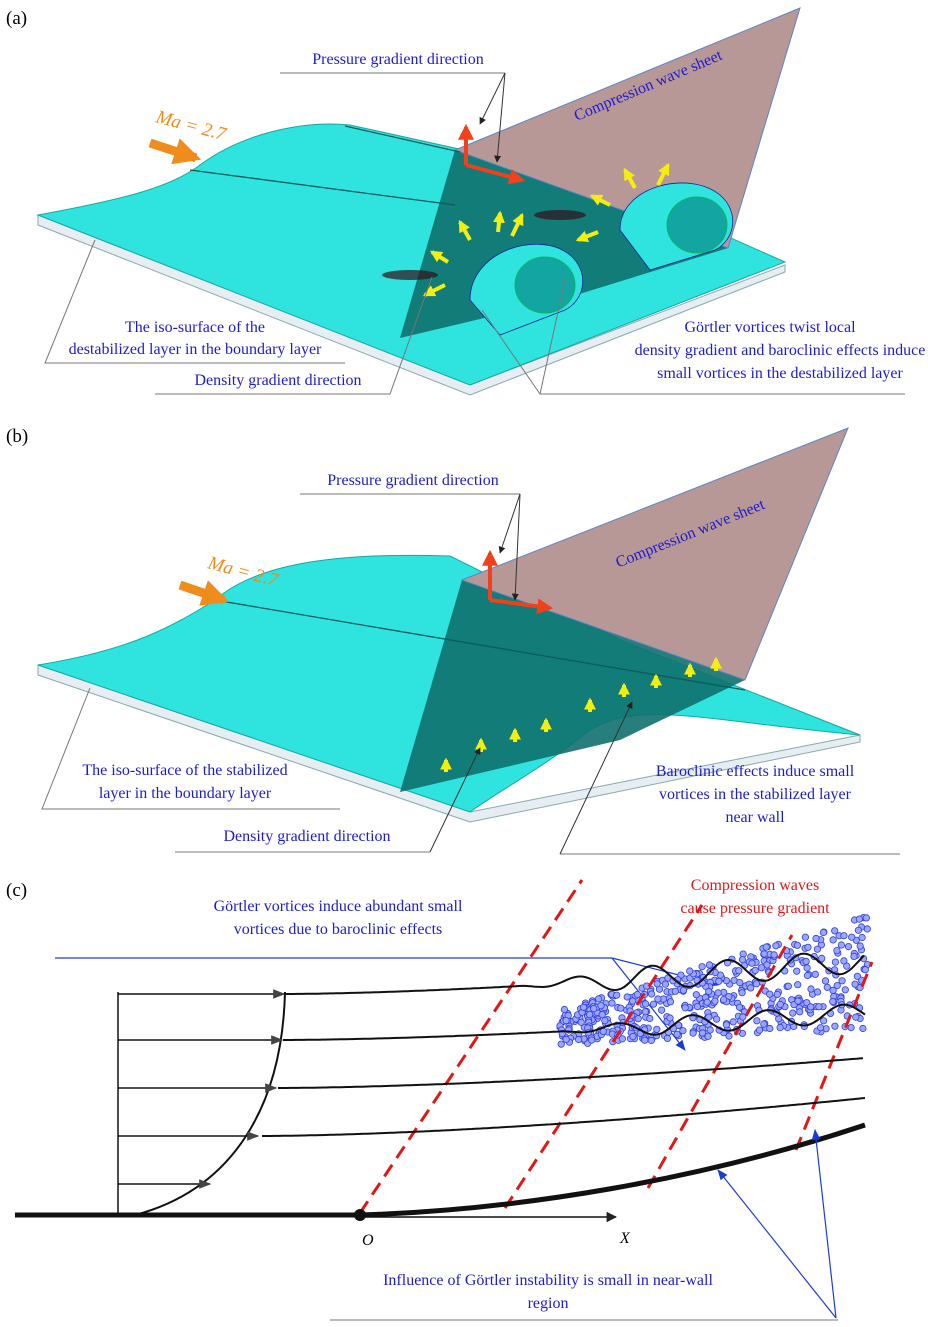  Describe the element at coordinates (770, 327) in the screenshot. I see `vortex-label: Görtler vortices twist local` at that location.